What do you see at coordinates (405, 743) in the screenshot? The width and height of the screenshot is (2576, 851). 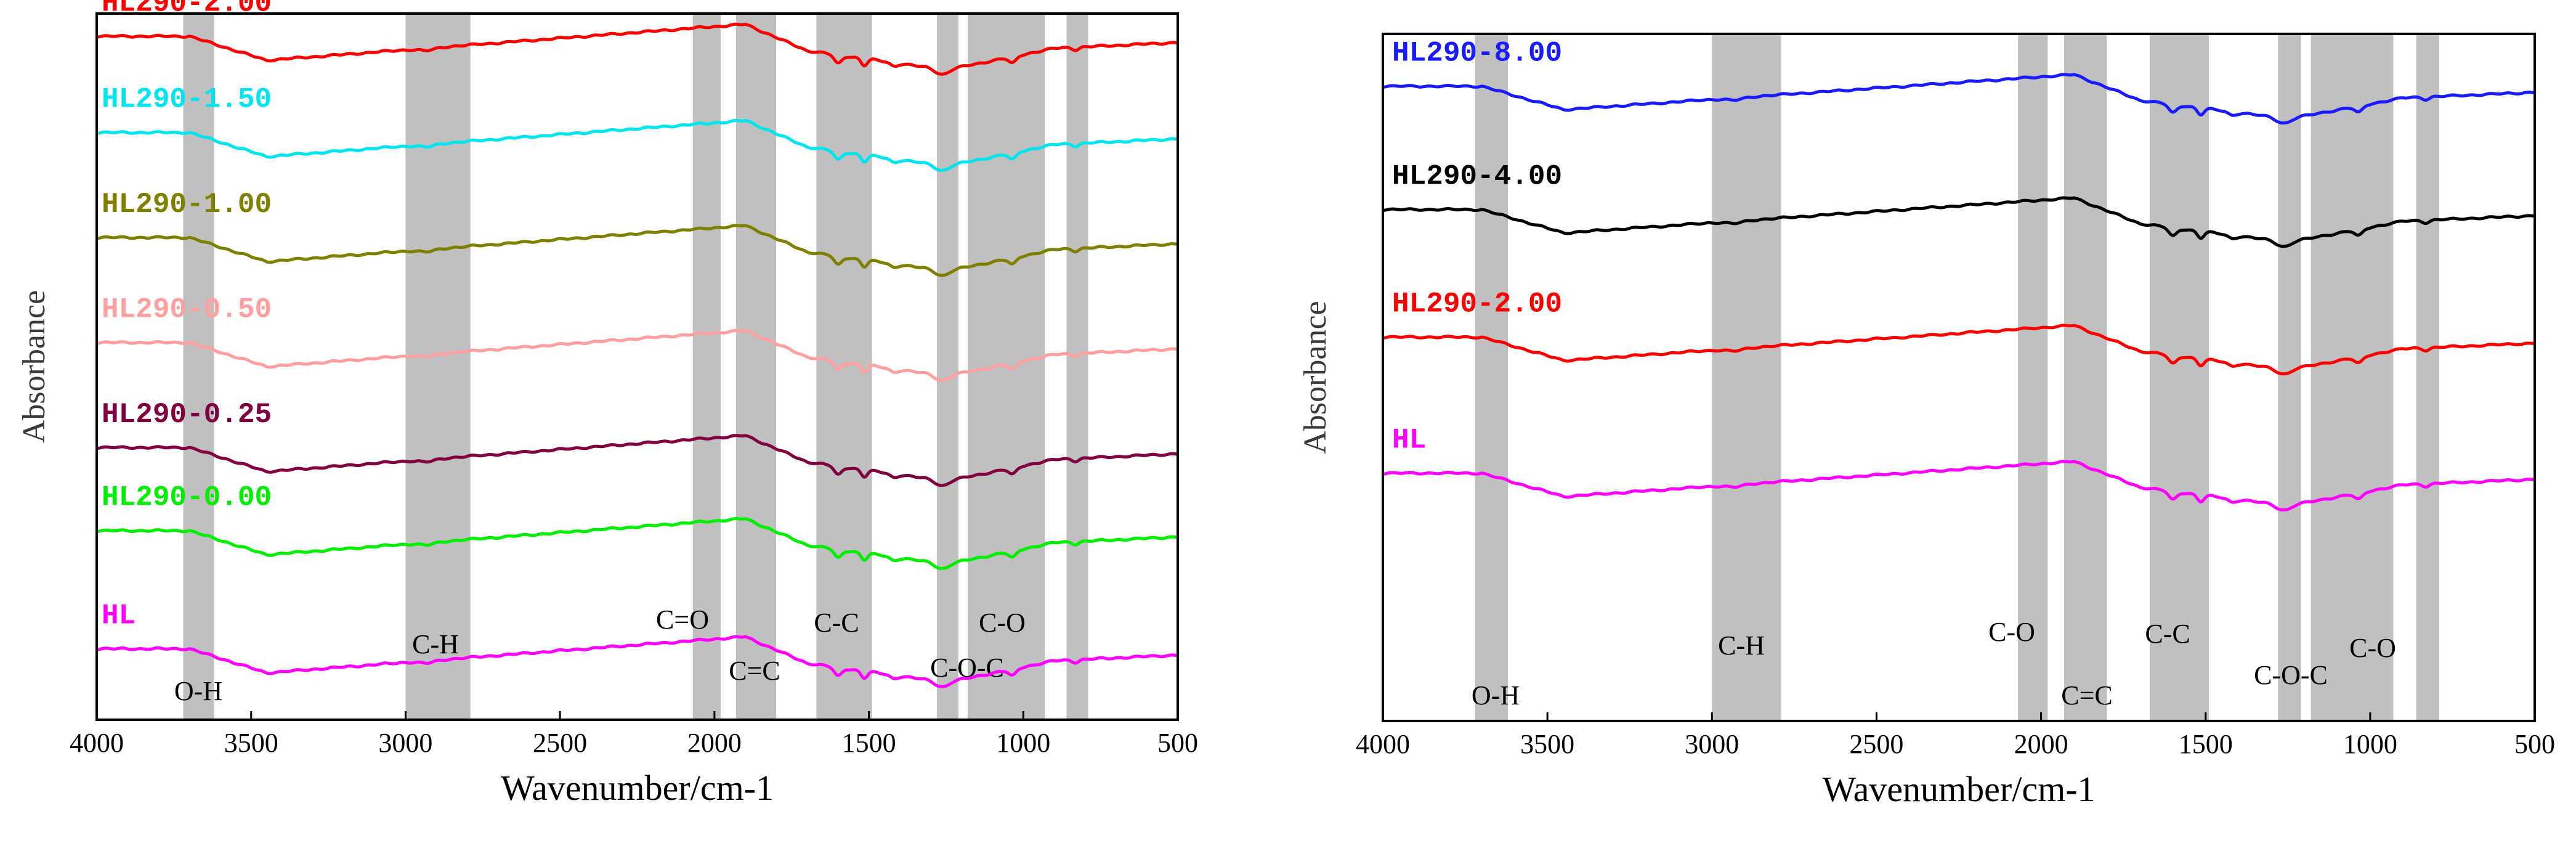 I see `left-x-tick-label-3000: 3000` at bounding box center [405, 743].